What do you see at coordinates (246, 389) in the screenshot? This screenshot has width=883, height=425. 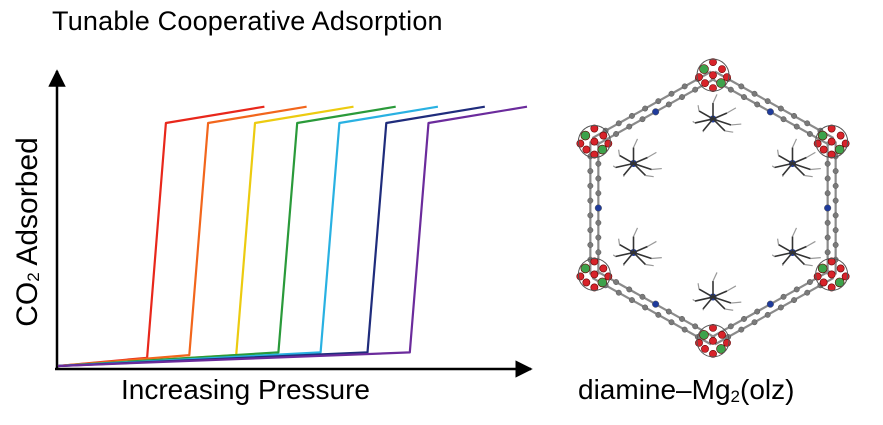 I see `x-axis-label: Increasing Pressure` at bounding box center [246, 389].